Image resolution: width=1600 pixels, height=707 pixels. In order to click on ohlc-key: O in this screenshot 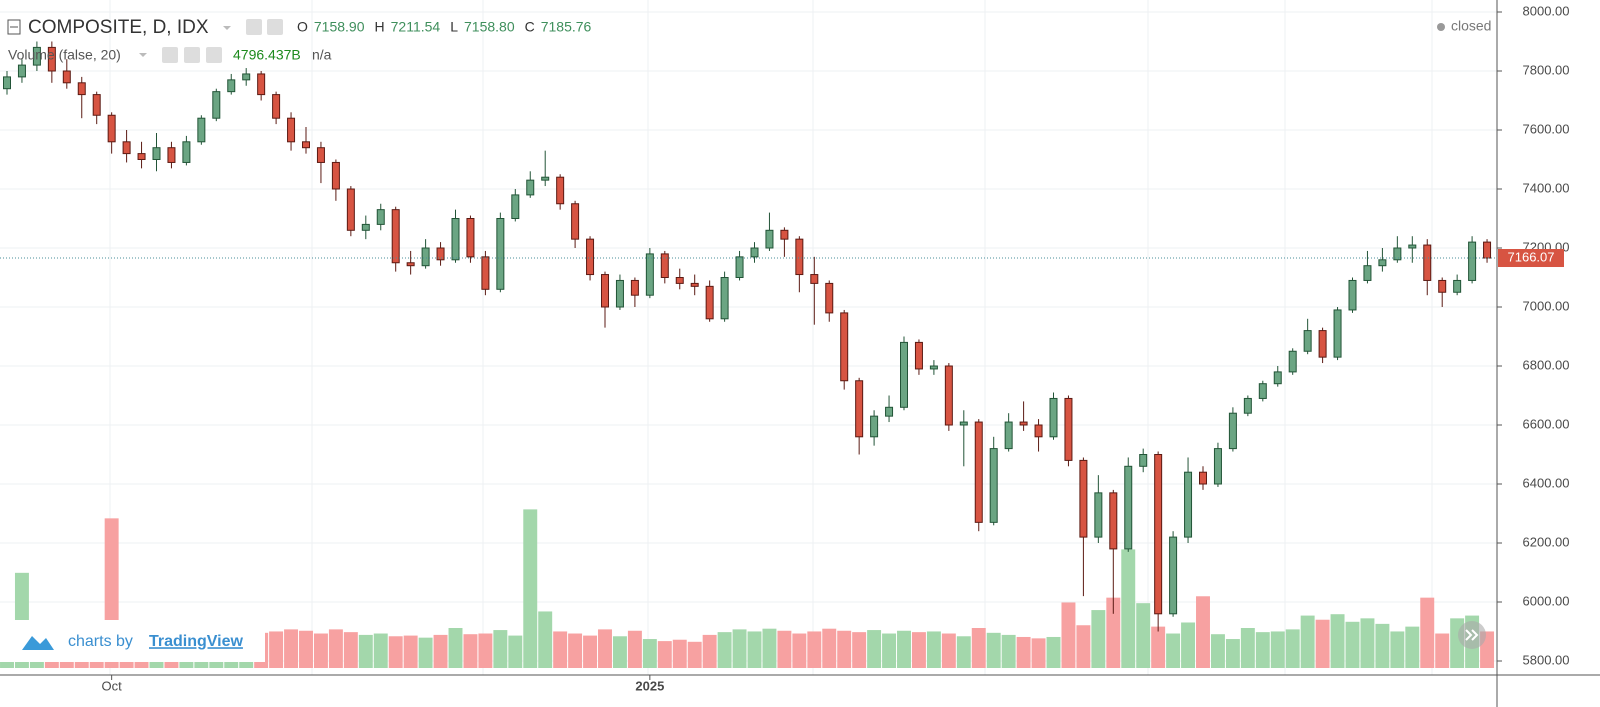, I will do `click(302, 27)`.